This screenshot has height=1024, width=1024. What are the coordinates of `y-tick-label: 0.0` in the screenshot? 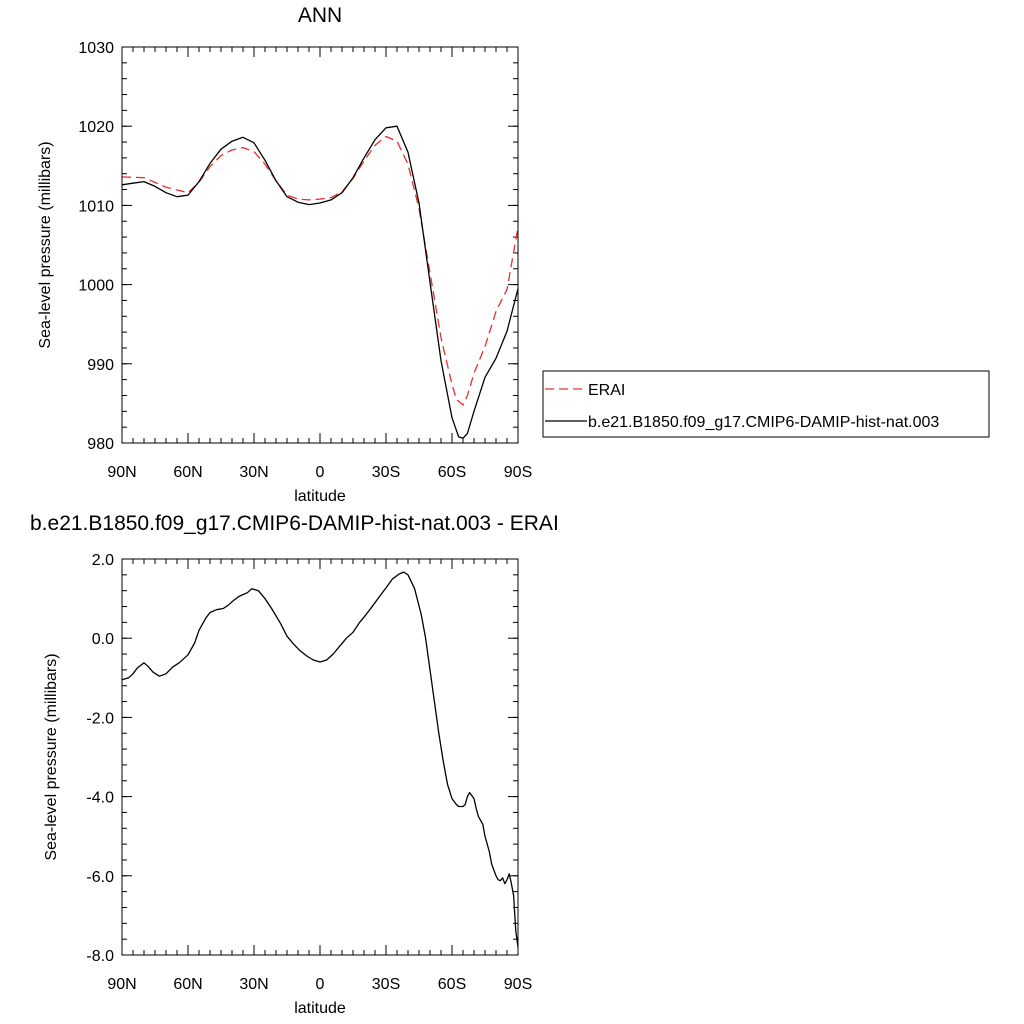 It's located at (103, 639).